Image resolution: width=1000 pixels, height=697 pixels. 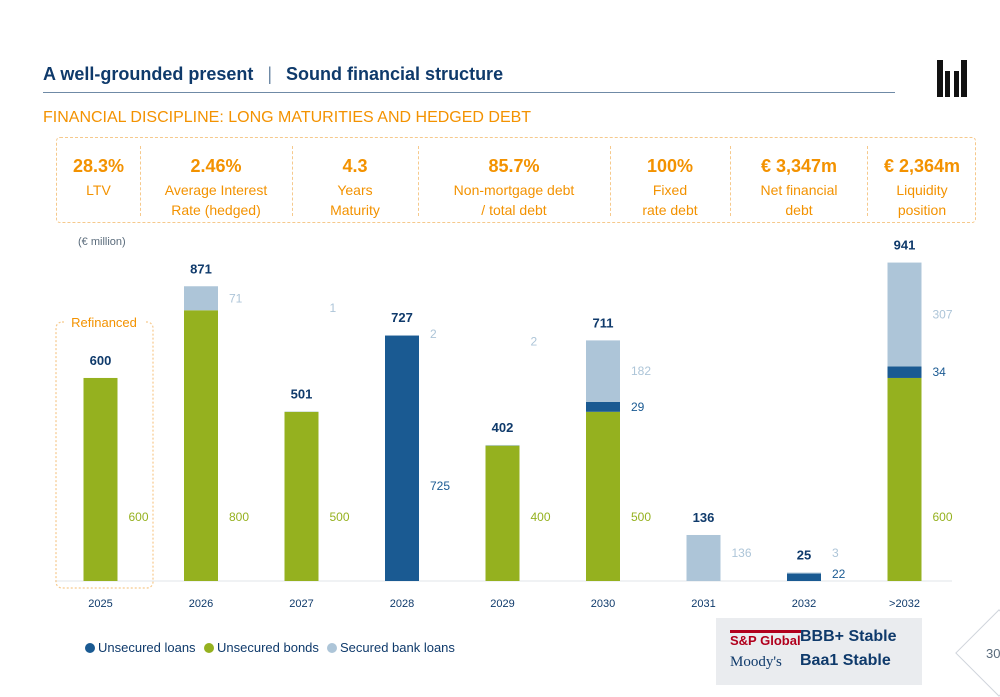 I want to click on x-tick-label: 2027, so click(x=301, y=604).